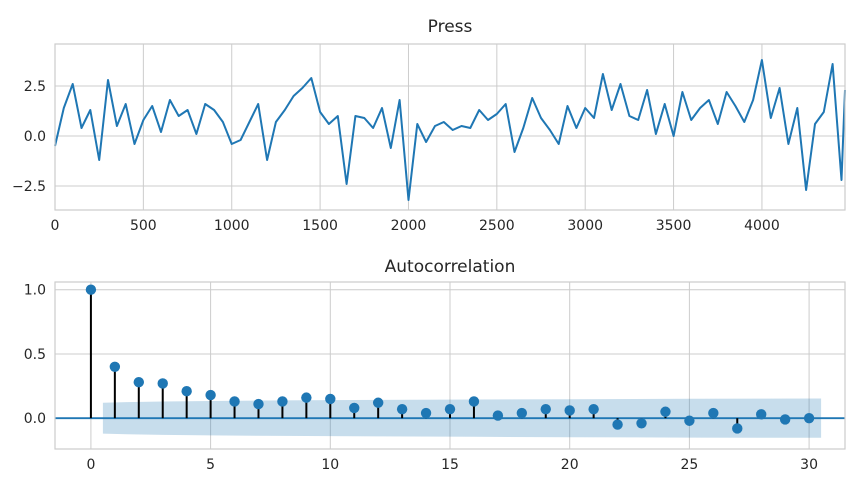  Describe the element at coordinates (762, 226) in the screenshot. I see `press-x-tick-label: 4000` at that location.